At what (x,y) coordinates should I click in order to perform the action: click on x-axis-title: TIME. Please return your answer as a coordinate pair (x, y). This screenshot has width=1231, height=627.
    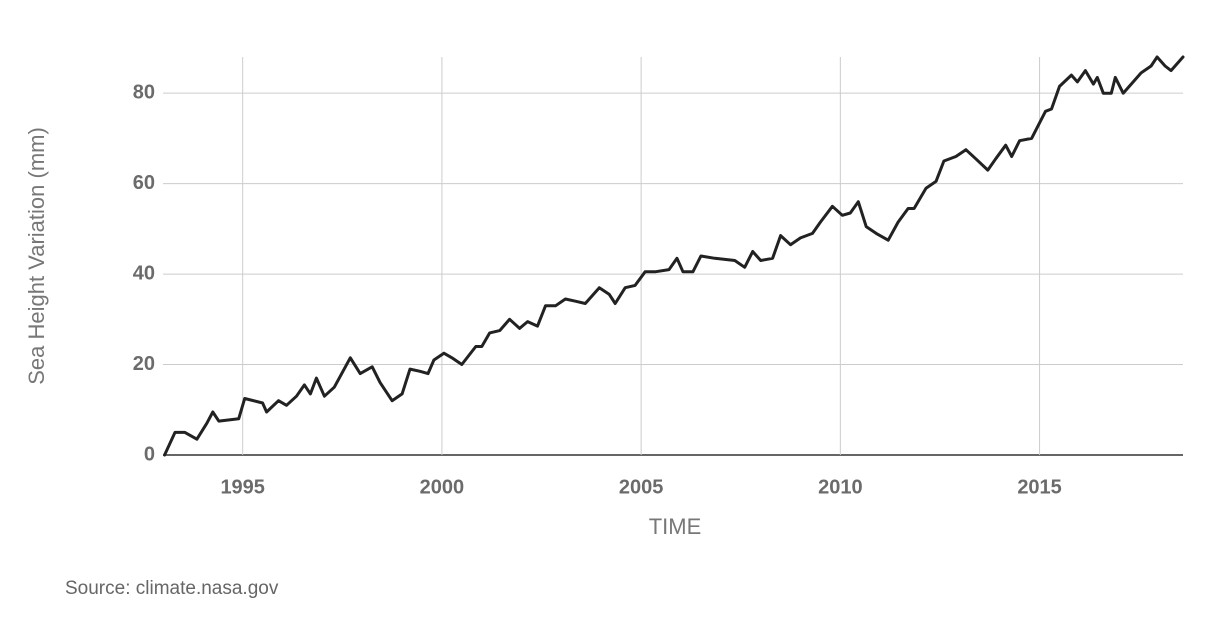
    Looking at the image, I should click on (675, 526).